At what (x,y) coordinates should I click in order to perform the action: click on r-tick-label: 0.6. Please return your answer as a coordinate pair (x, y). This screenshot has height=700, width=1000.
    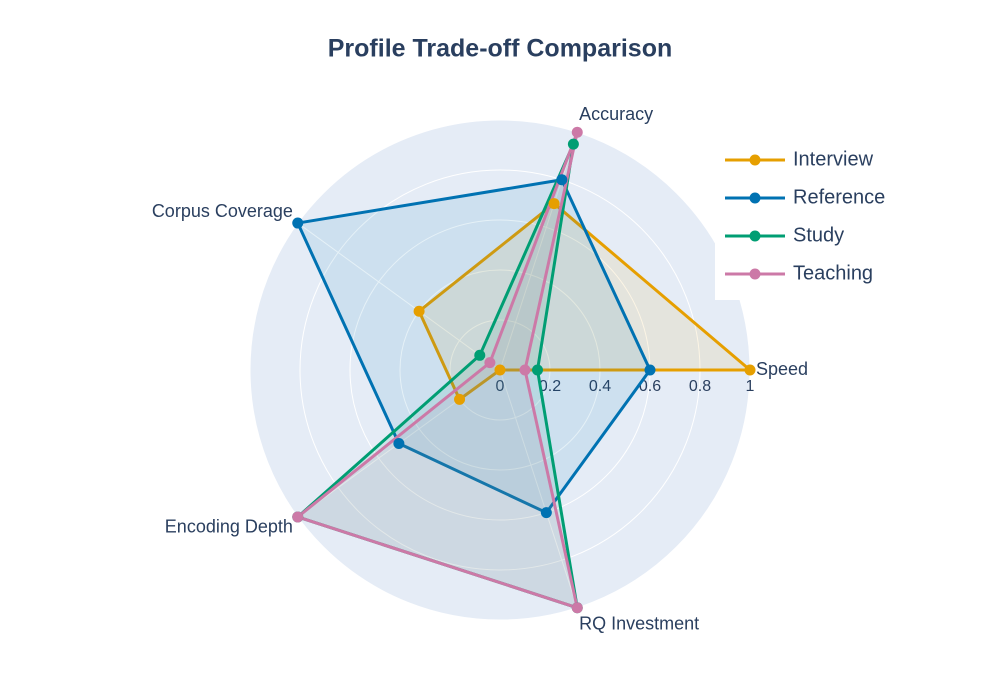
    Looking at the image, I should click on (650, 386).